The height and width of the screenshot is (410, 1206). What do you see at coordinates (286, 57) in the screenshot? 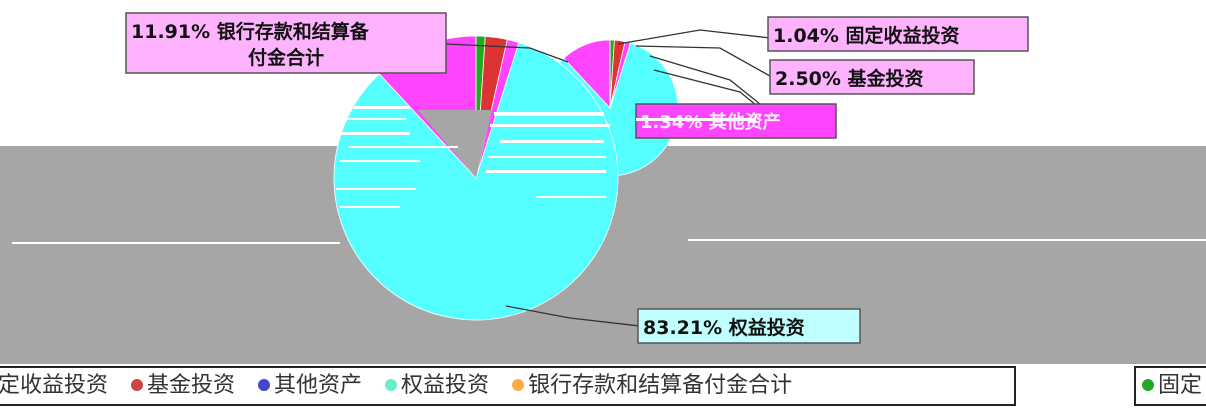
I see `callout-bank-line2: 付金合计` at bounding box center [286, 57].